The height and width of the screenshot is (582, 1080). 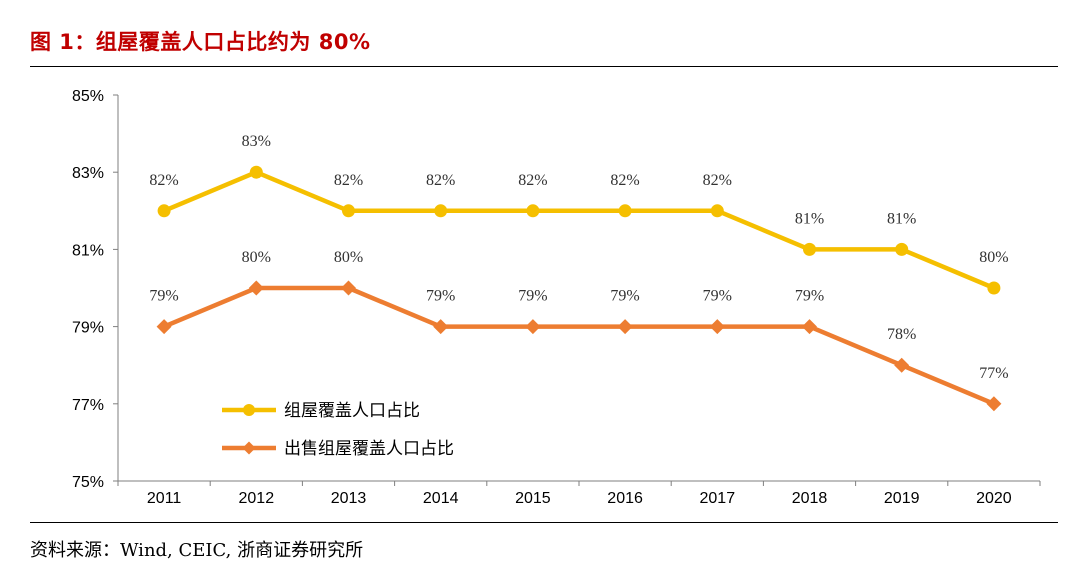 What do you see at coordinates (197, 550) in the screenshot?
I see `source-note: 资料来源：Wind, CEIC, 浙商证券研究所` at bounding box center [197, 550].